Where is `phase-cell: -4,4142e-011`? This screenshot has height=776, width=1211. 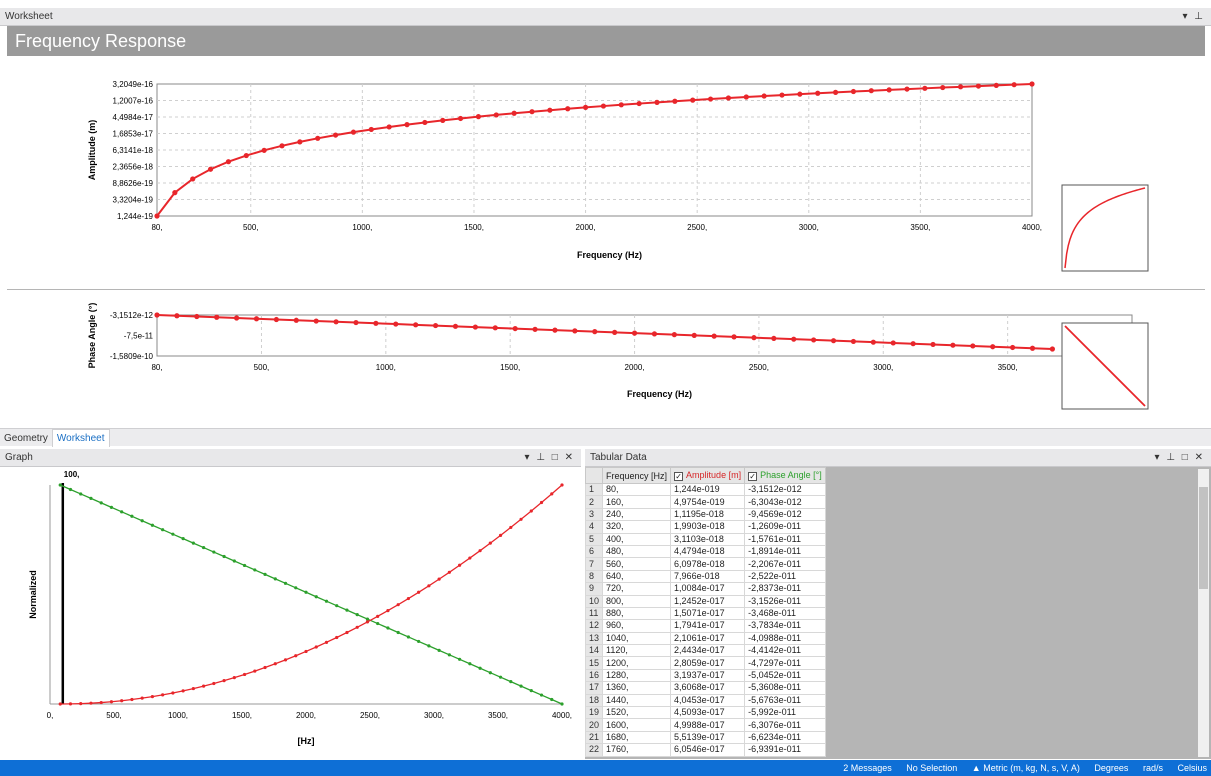 phase-cell: -4,4142e-011 is located at coordinates (785, 651).